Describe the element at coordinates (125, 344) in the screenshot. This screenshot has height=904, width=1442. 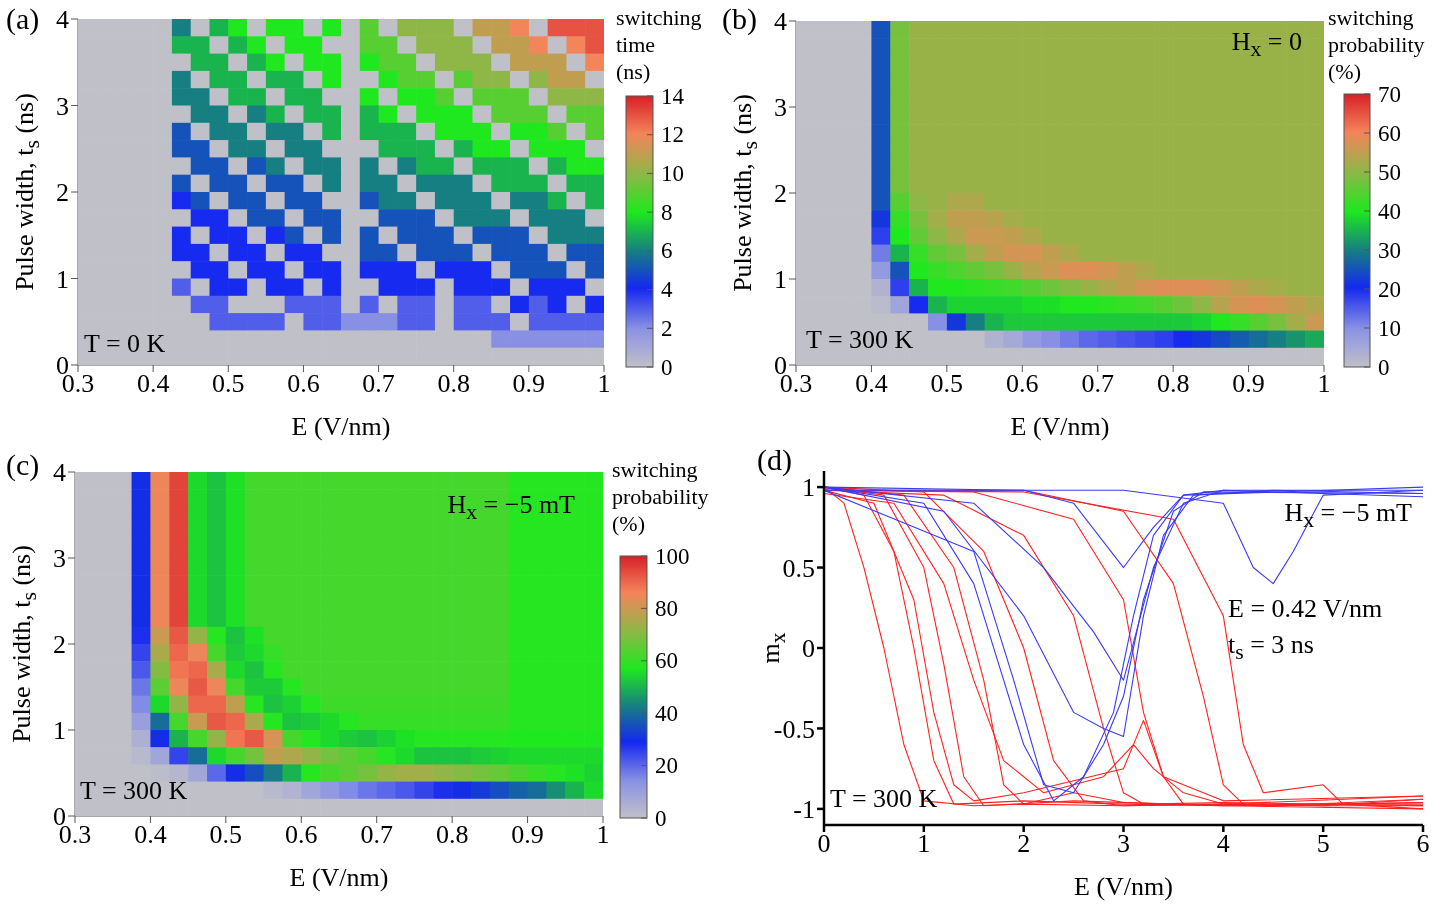
I see `annotation: T = 0 K` at that location.